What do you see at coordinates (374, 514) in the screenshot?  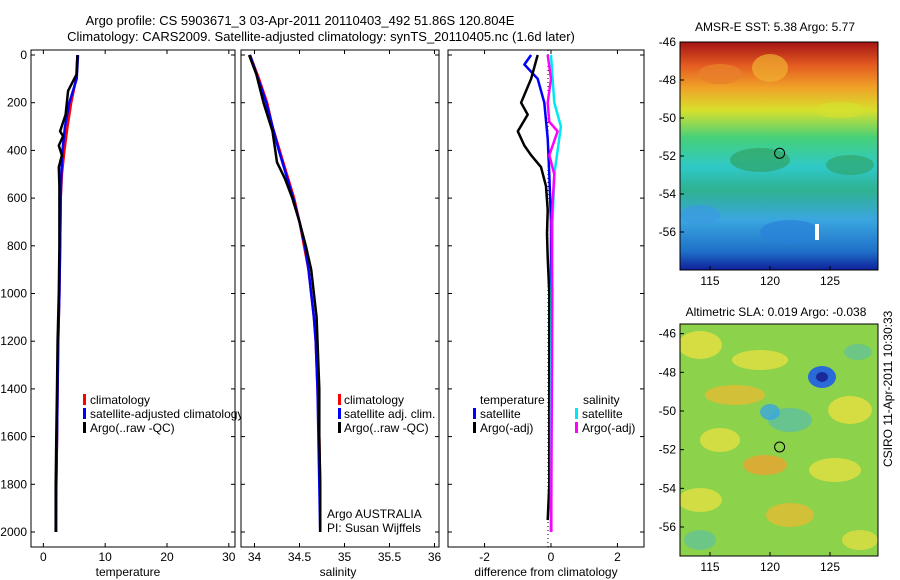 I see `credit-line1: Argo AUSTRALIA` at bounding box center [374, 514].